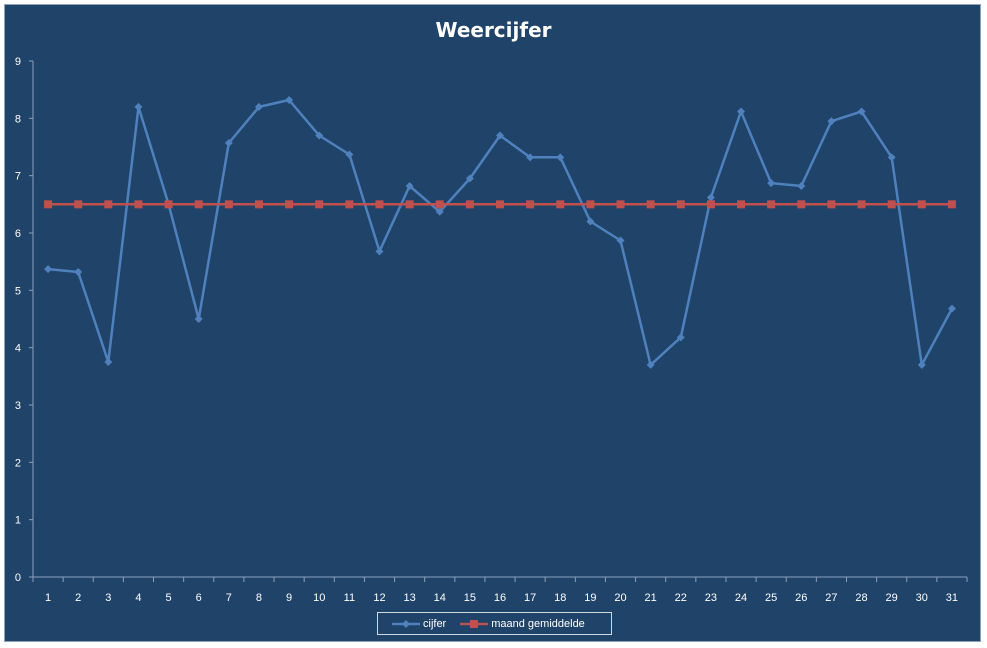 Image resolution: width=987 pixels, height=648 pixels. I want to click on x-tick-label: 16, so click(500, 598).